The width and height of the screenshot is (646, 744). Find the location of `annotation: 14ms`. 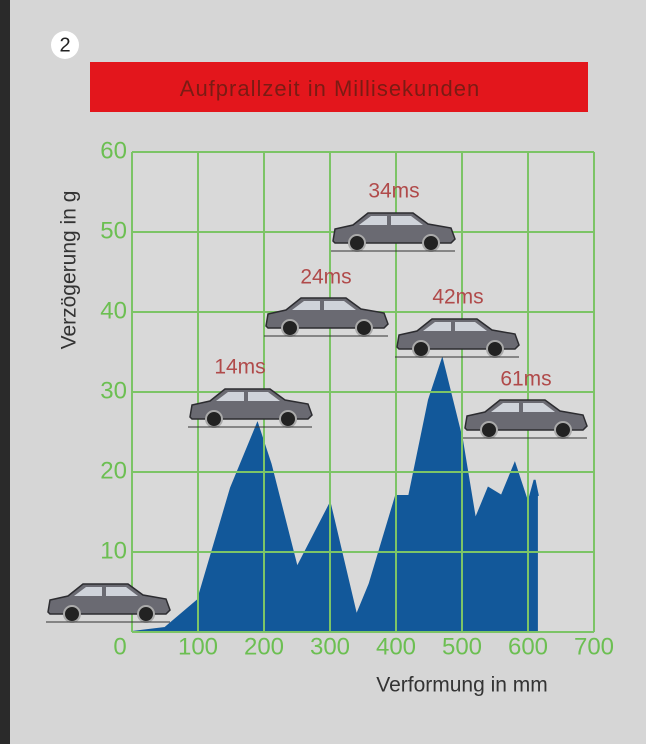

annotation: 14ms is located at coordinates (239, 367).